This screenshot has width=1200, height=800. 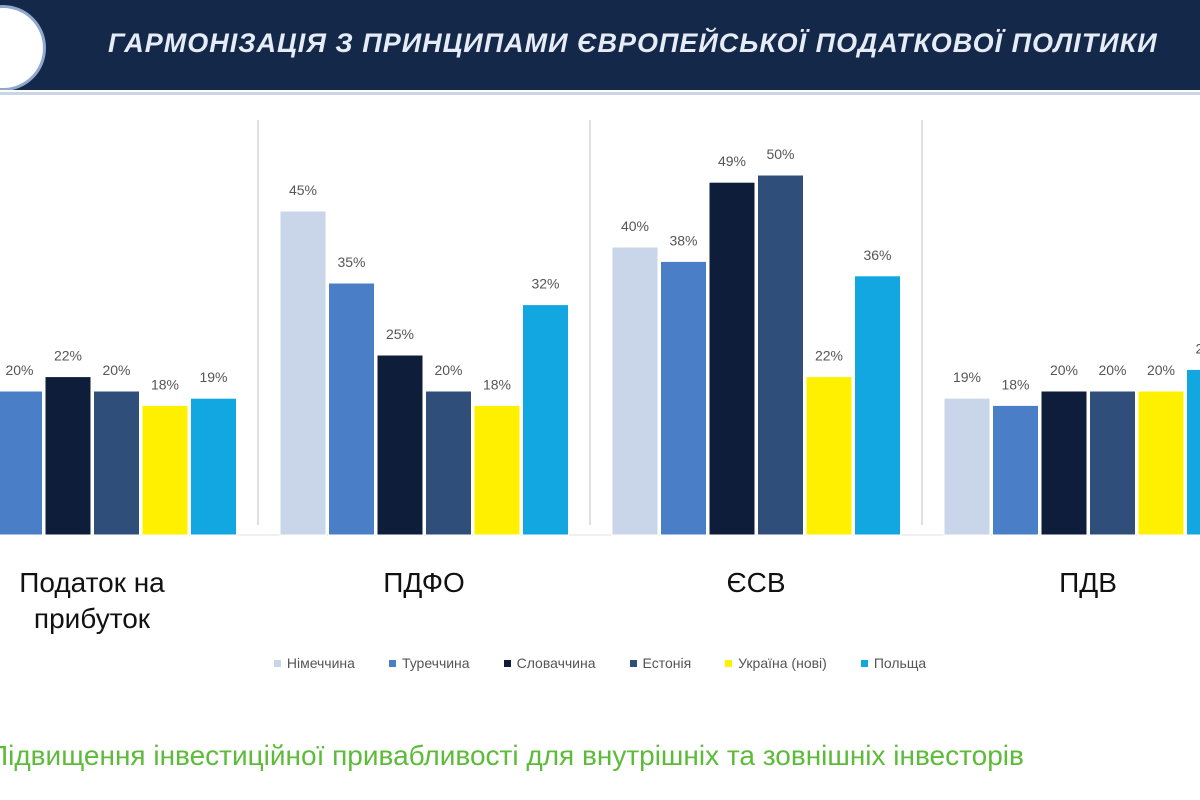 What do you see at coordinates (900, 663) in the screenshot?
I see `legend-label: Польща` at bounding box center [900, 663].